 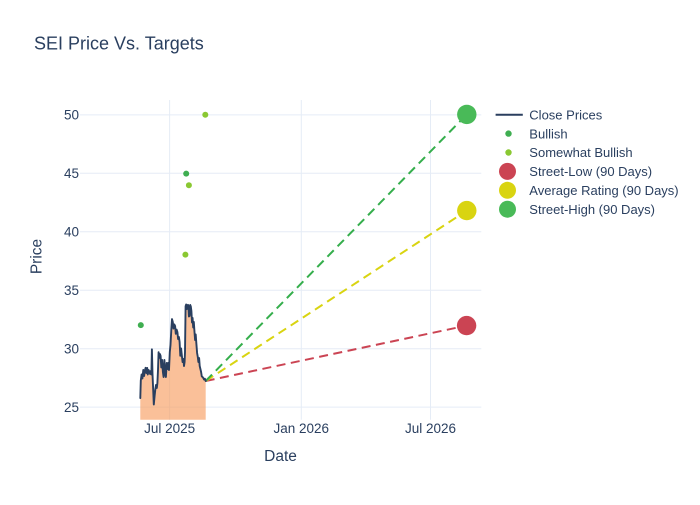 What do you see at coordinates (71, 173) in the screenshot?
I see `svg-text: 45` at bounding box center [71, 173].